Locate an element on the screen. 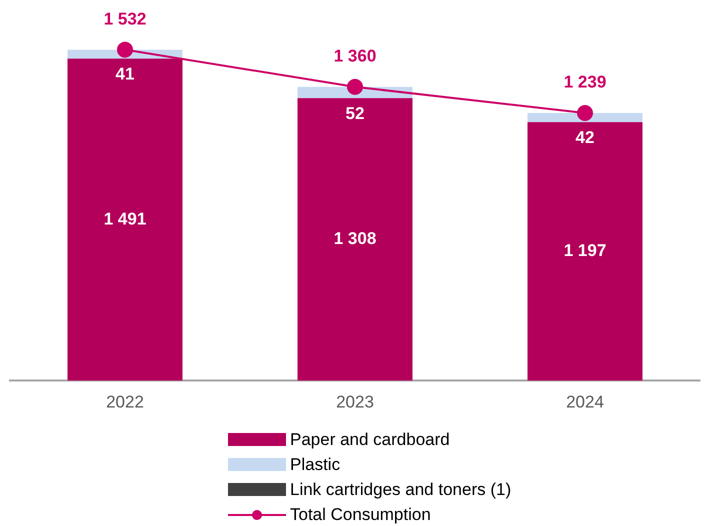 Image resolution: width=710 pixels, height=526 pixels. legend-label: Total Consumption is located at coordinates (360, 514).